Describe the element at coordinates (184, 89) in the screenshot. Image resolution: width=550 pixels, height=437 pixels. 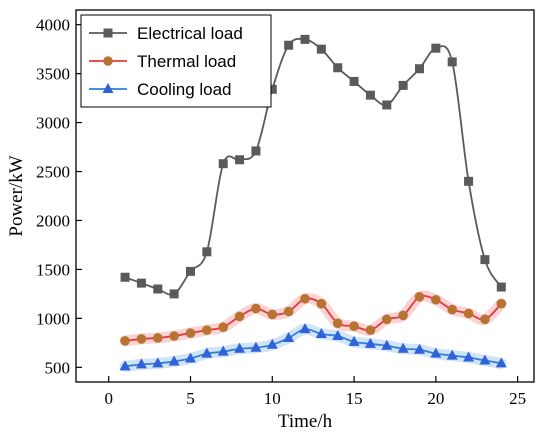
I see `legend-label: Cooling load` at that location.